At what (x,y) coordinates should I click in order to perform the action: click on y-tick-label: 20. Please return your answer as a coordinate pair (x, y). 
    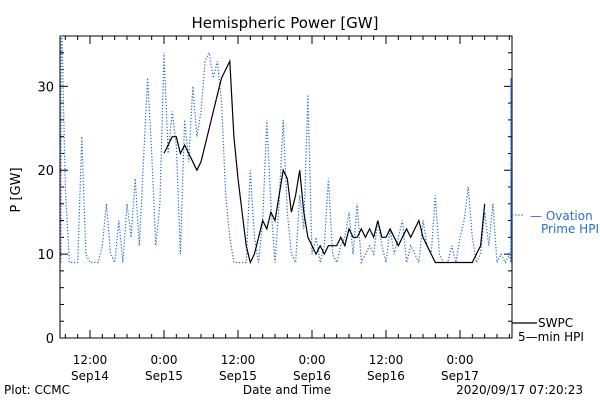
    Looking at the image, I should click on (45, 171).